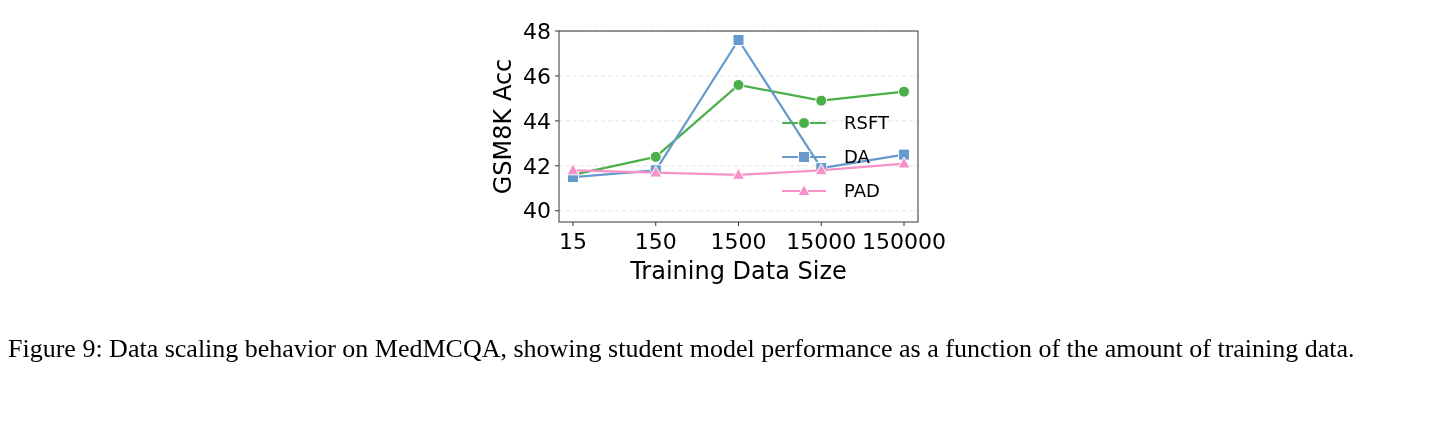 This screenshot has width=1434, height=425. What do you see at coordinates (738, 271) in the screenshot?
I see `x-axis-title: Training Data Size` at bounding box center [738, 271].